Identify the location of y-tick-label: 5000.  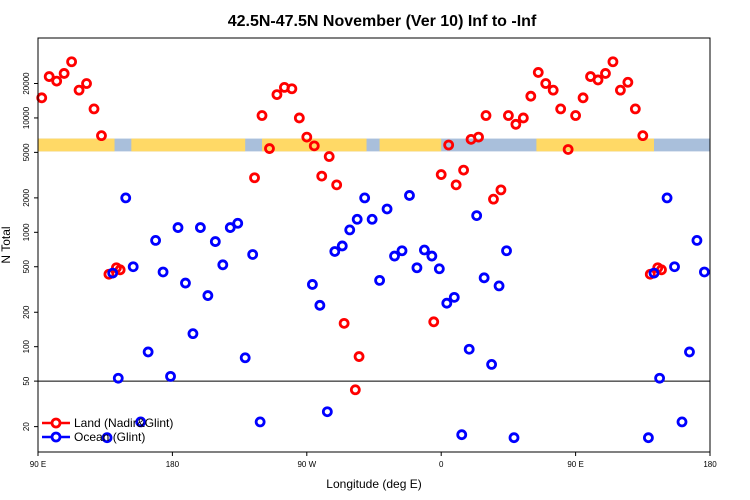
(26, 152).